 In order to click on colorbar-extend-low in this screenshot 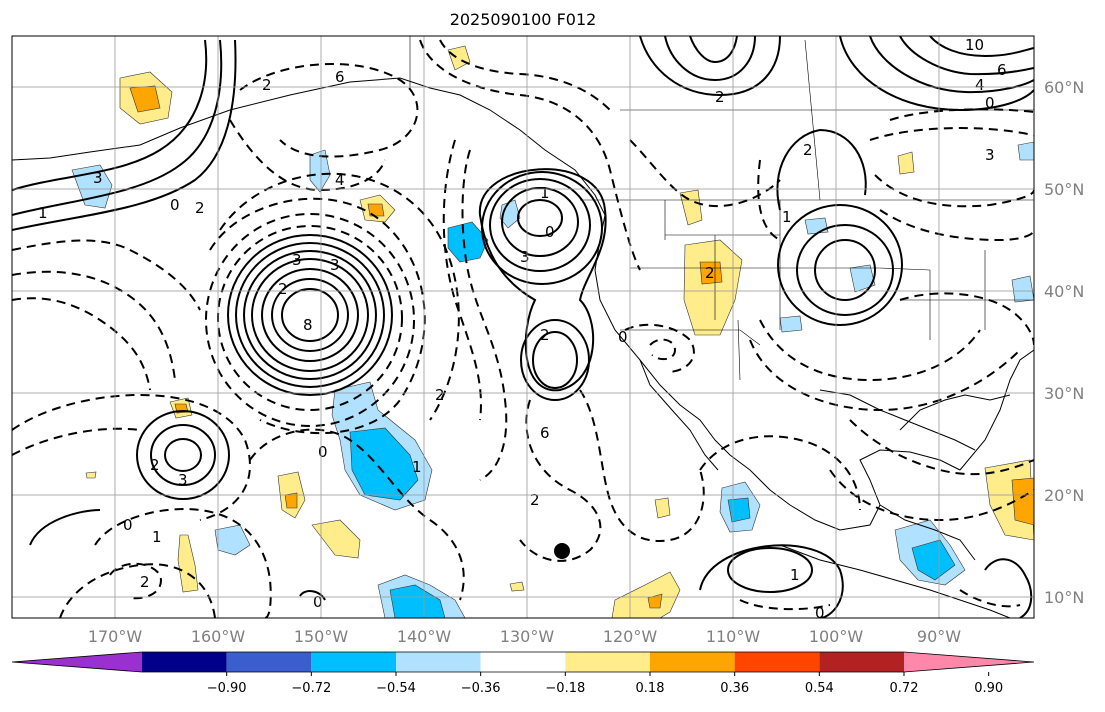, I will do `click(77, 662)`.